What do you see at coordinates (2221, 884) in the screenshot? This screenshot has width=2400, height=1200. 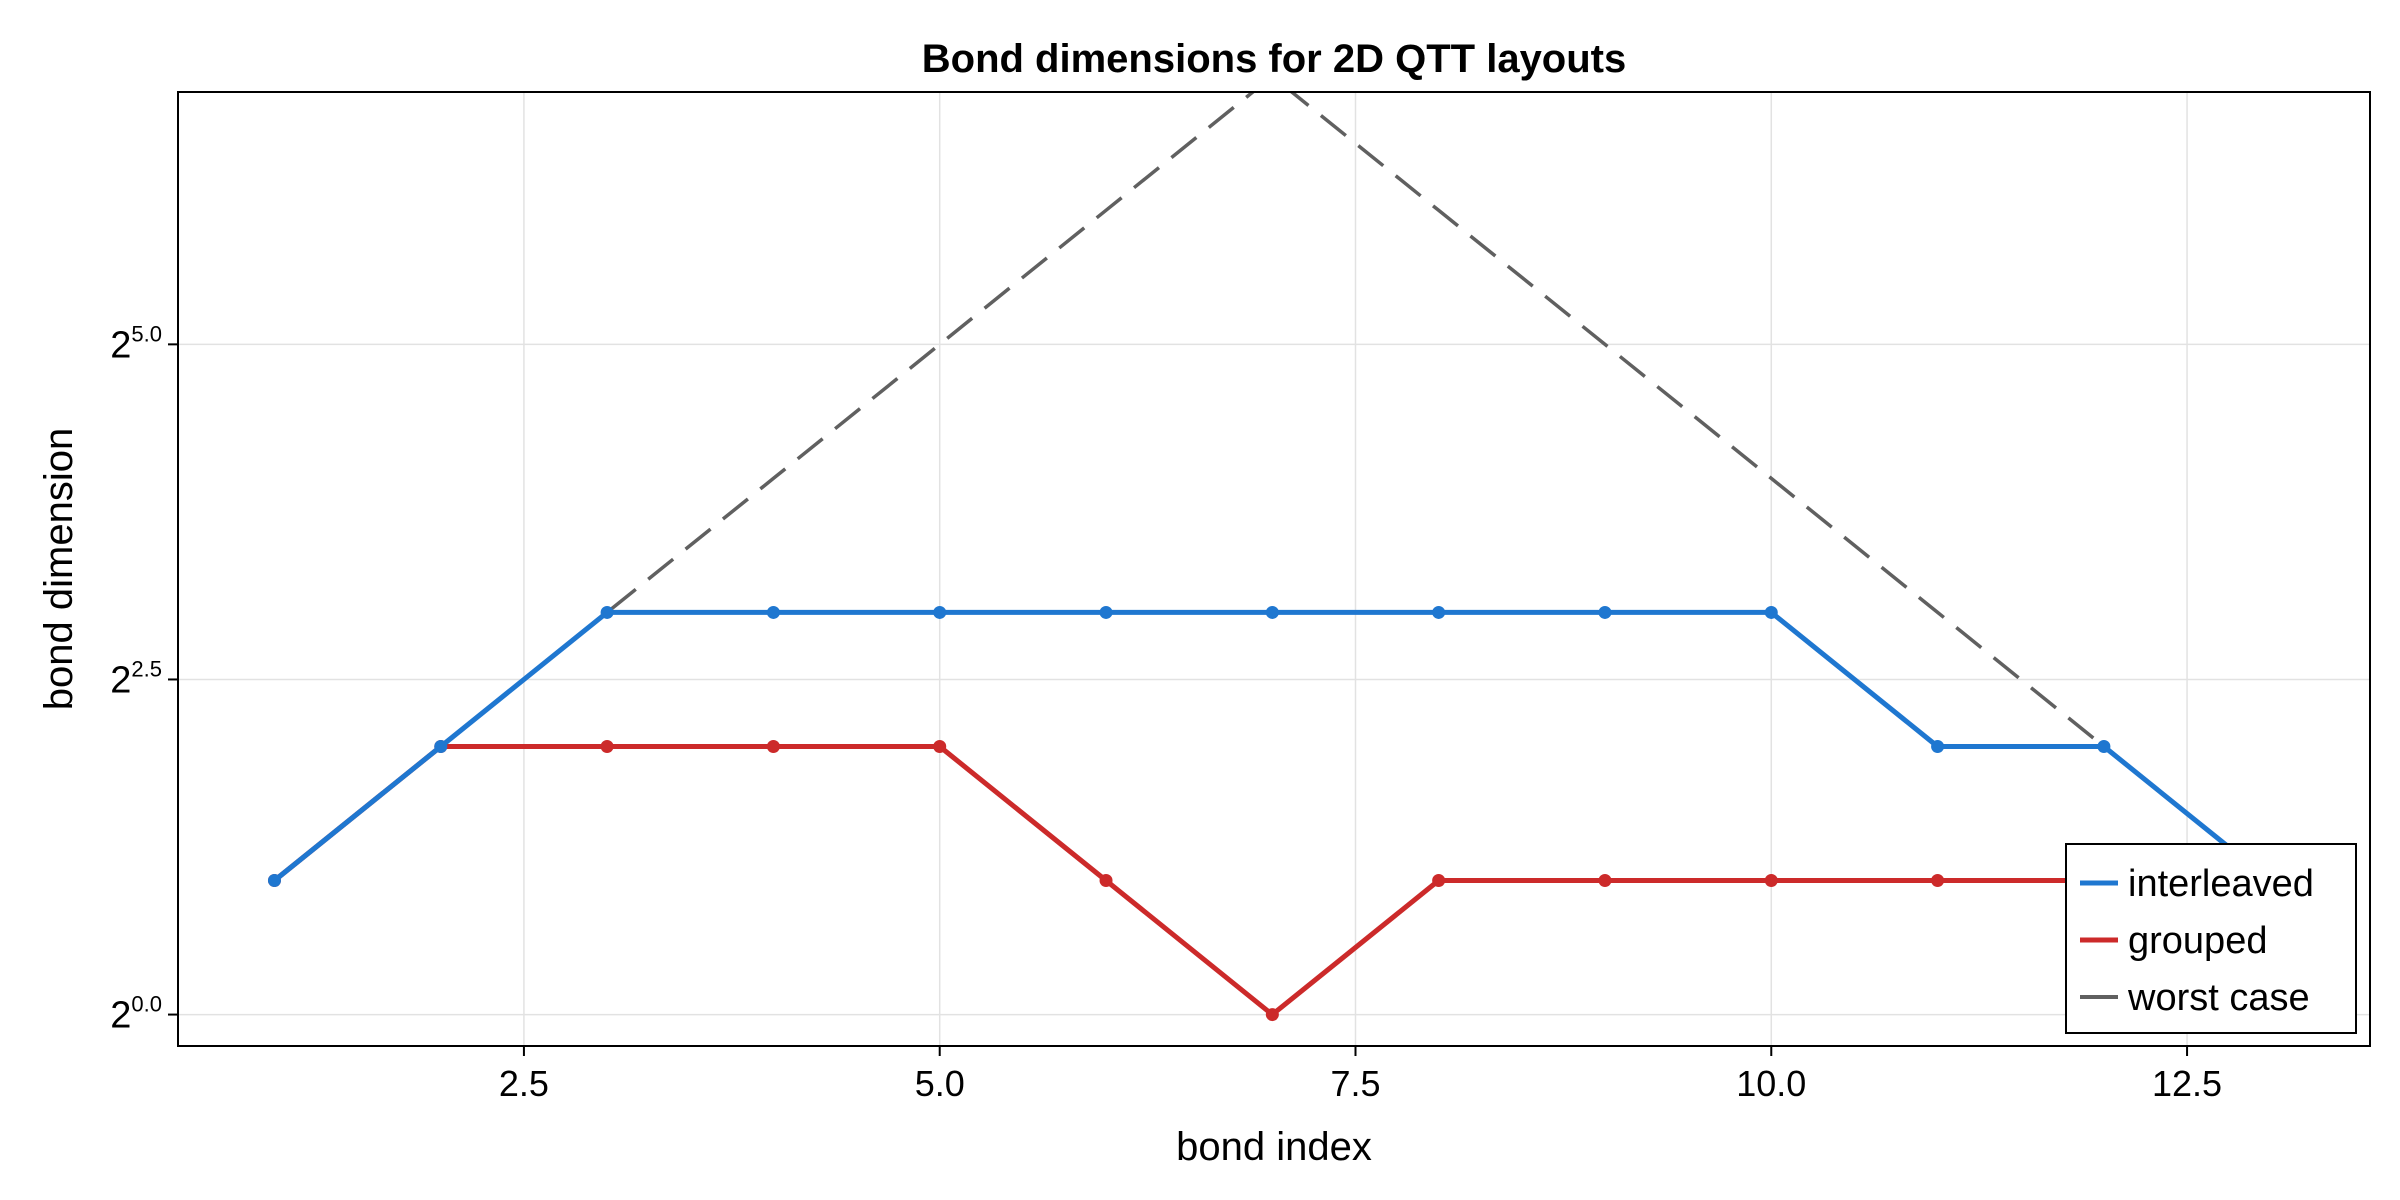 I see `legend-label-interleaved: interleaved` at bounding box center [2221, 884].